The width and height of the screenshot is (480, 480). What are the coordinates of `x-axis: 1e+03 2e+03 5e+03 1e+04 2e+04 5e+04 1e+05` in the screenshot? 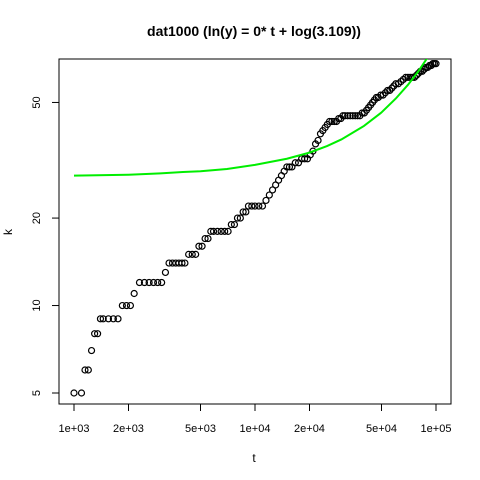 It's located at (255, 419).